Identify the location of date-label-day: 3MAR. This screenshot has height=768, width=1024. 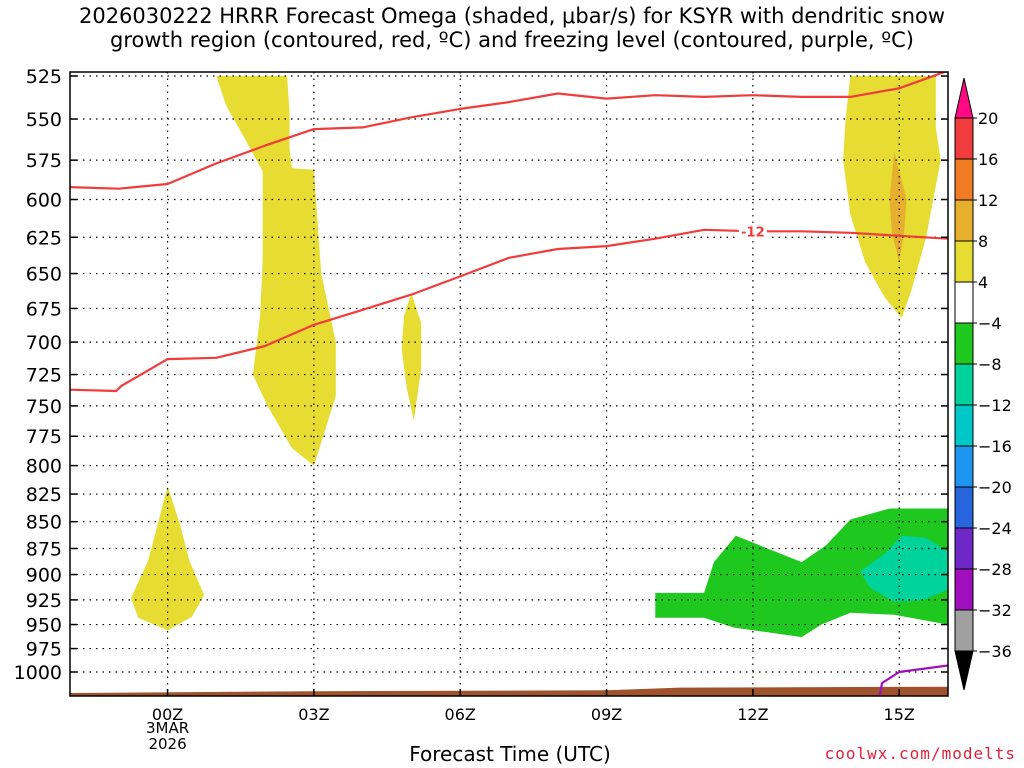
(167, 728).